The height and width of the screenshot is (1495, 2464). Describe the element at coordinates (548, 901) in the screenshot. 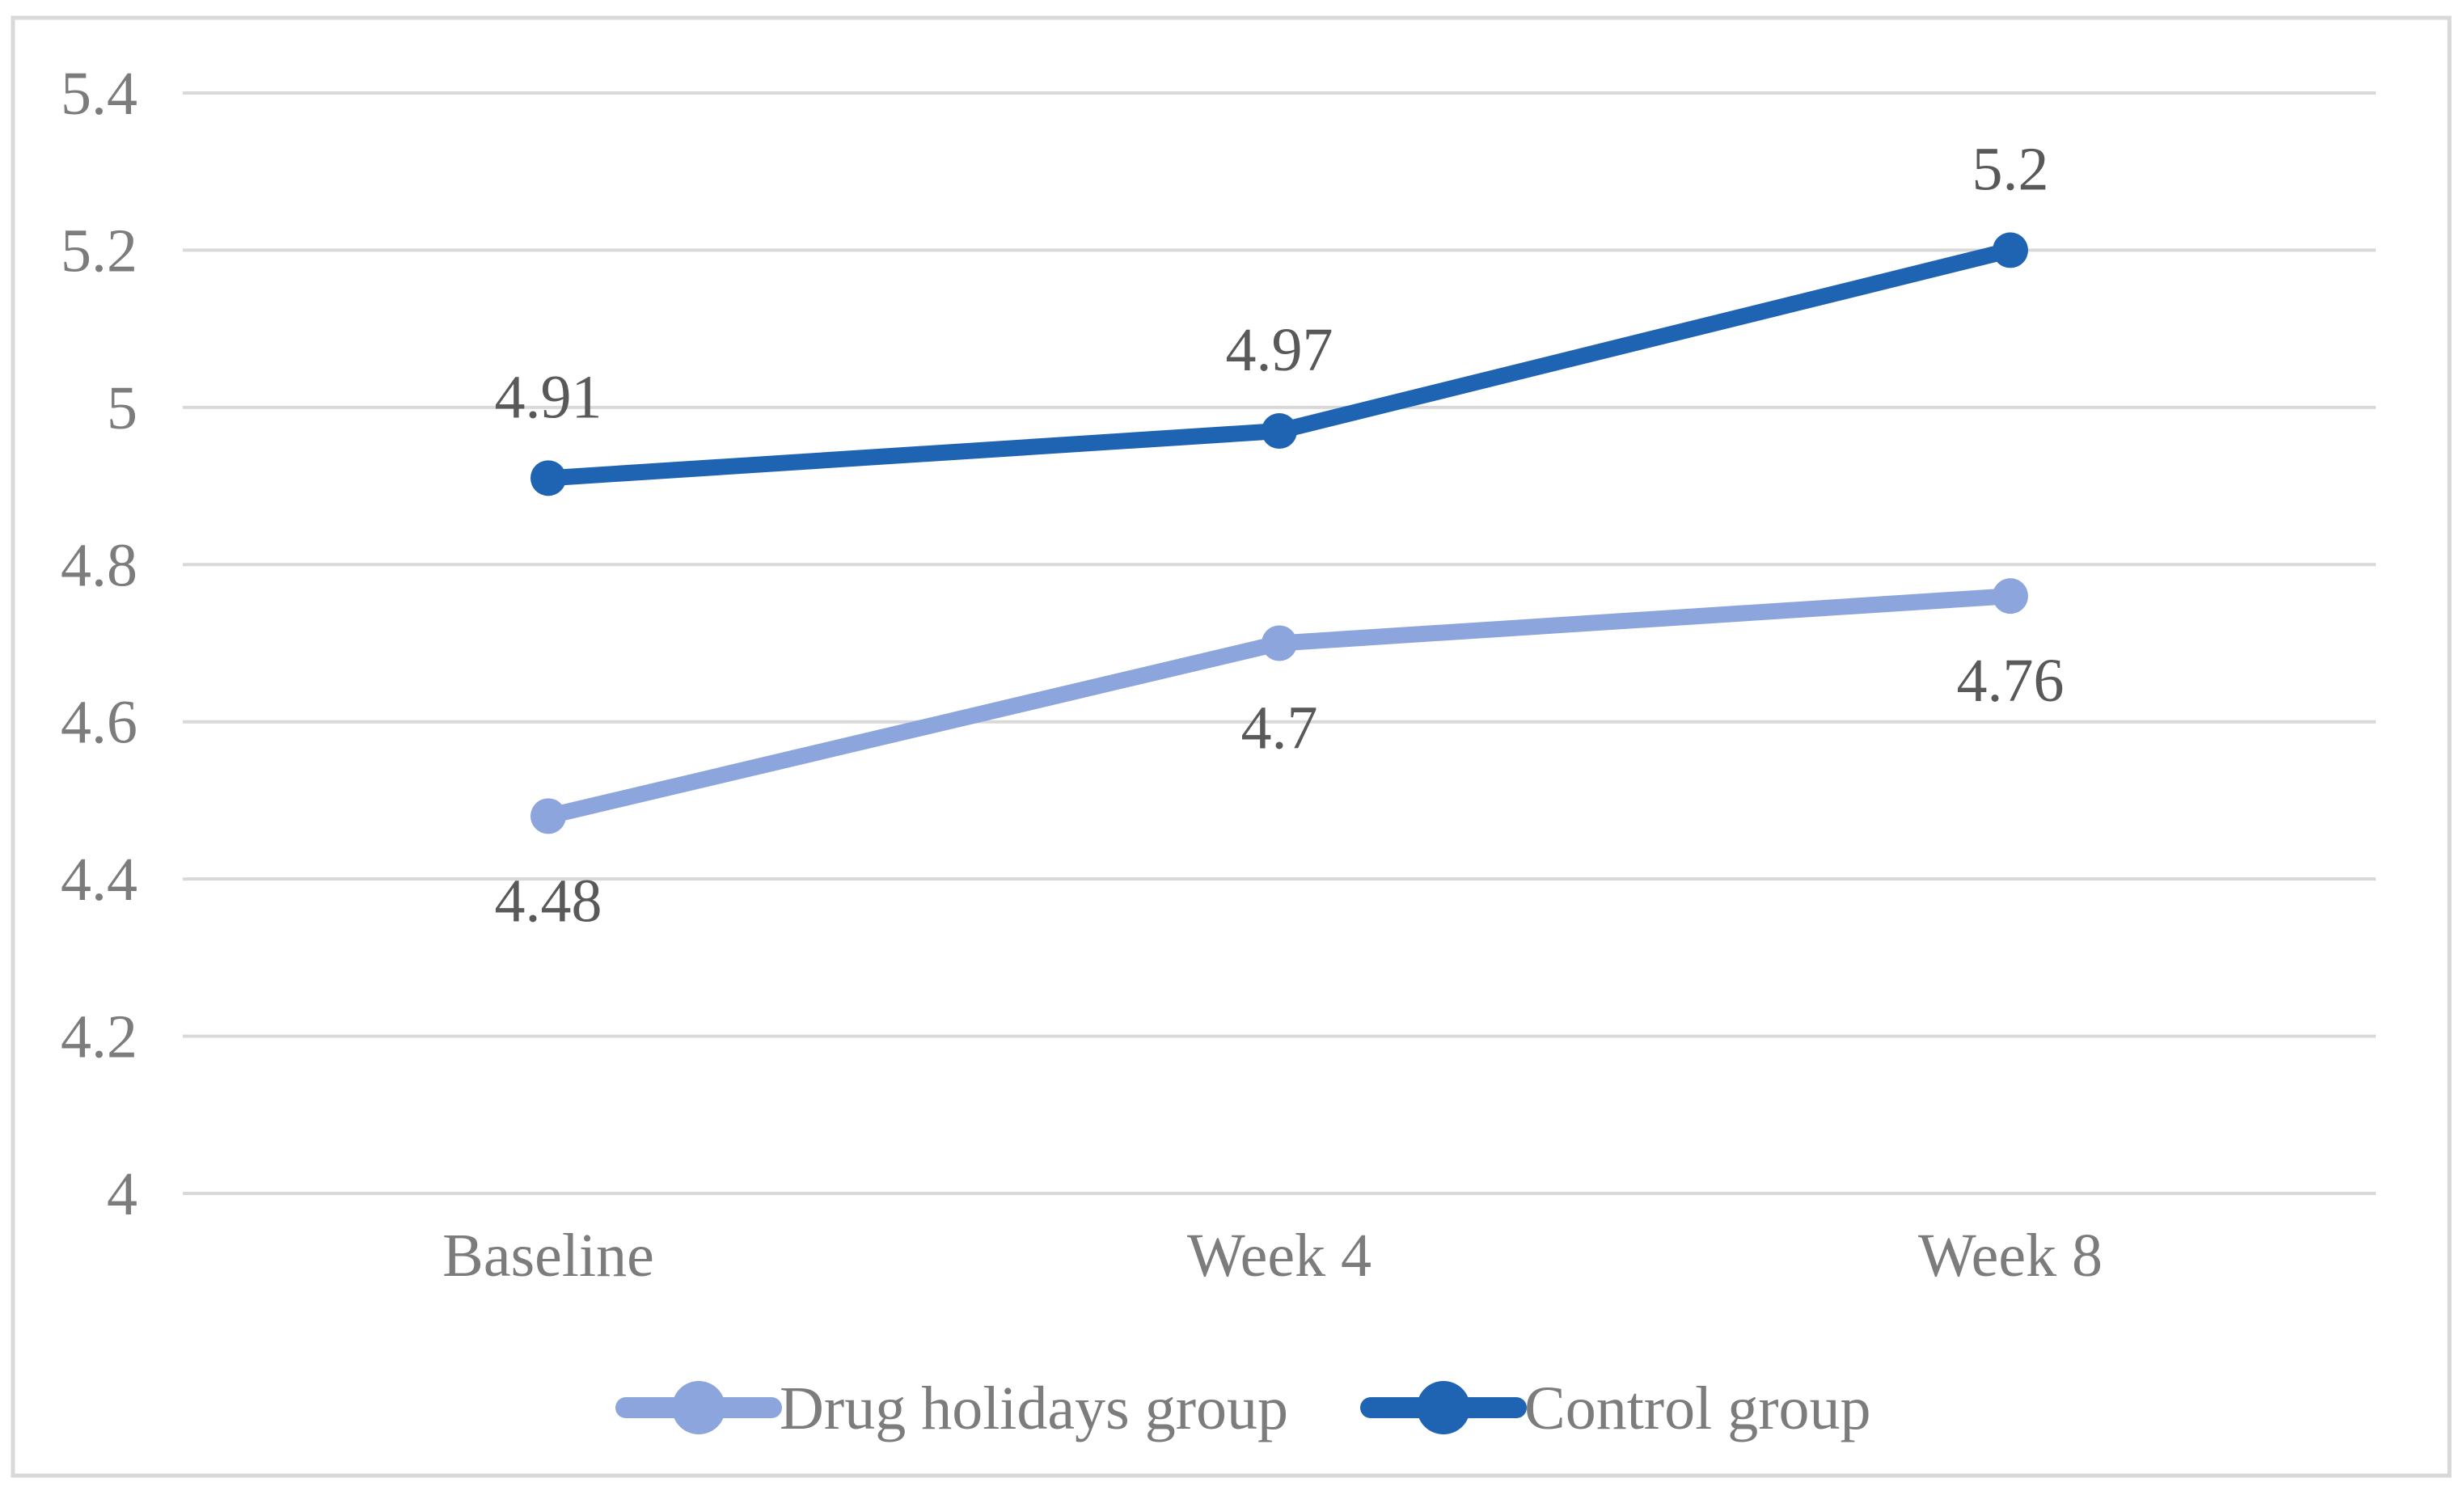

I see `data-label: 4.48` at that location.